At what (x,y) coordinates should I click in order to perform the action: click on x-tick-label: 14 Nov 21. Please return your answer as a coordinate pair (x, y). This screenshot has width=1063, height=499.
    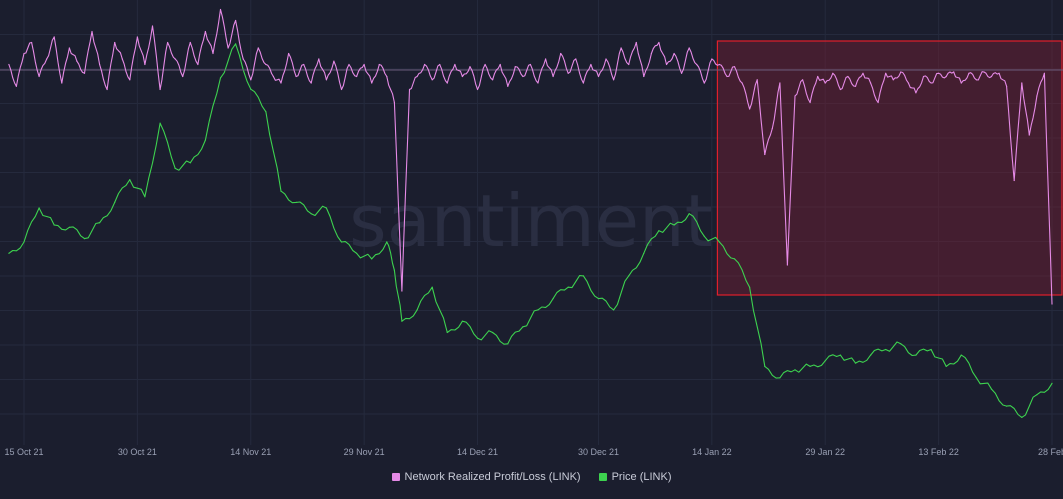
    Looking at the image, I should click on (250, 452).